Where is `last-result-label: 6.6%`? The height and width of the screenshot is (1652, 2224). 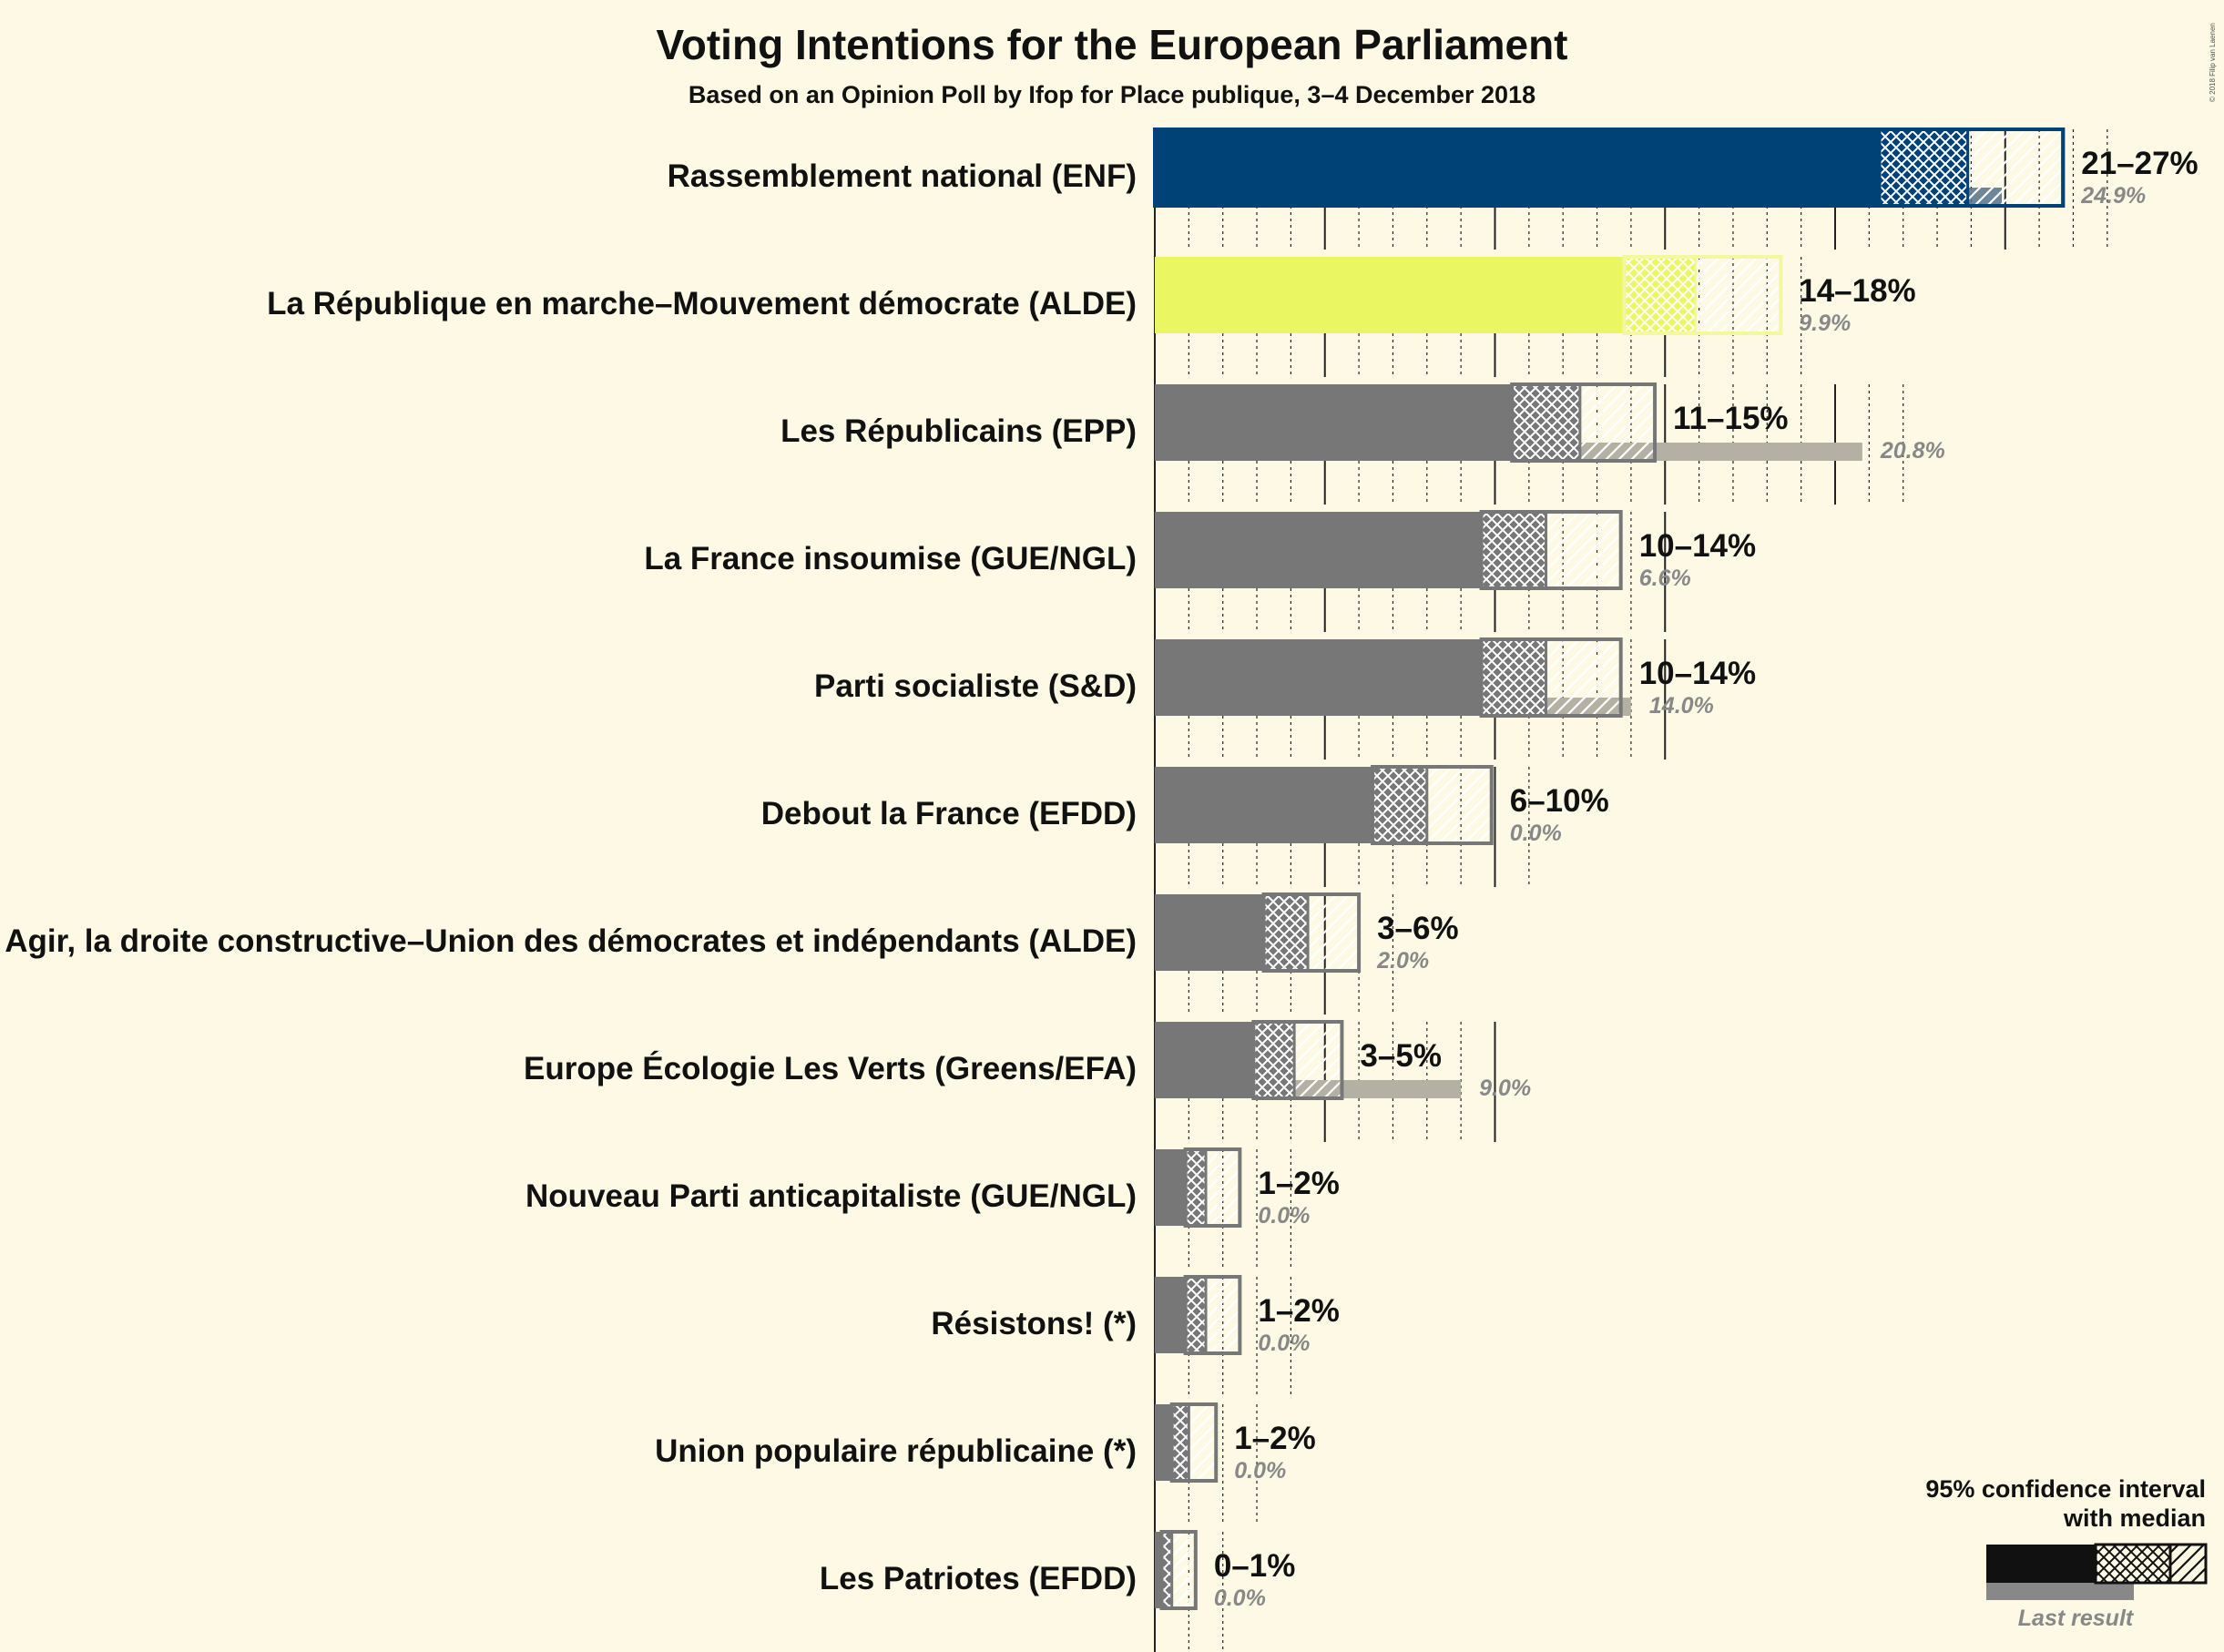
last-result-label: 6.6% is located at coordinates (1665, 578).